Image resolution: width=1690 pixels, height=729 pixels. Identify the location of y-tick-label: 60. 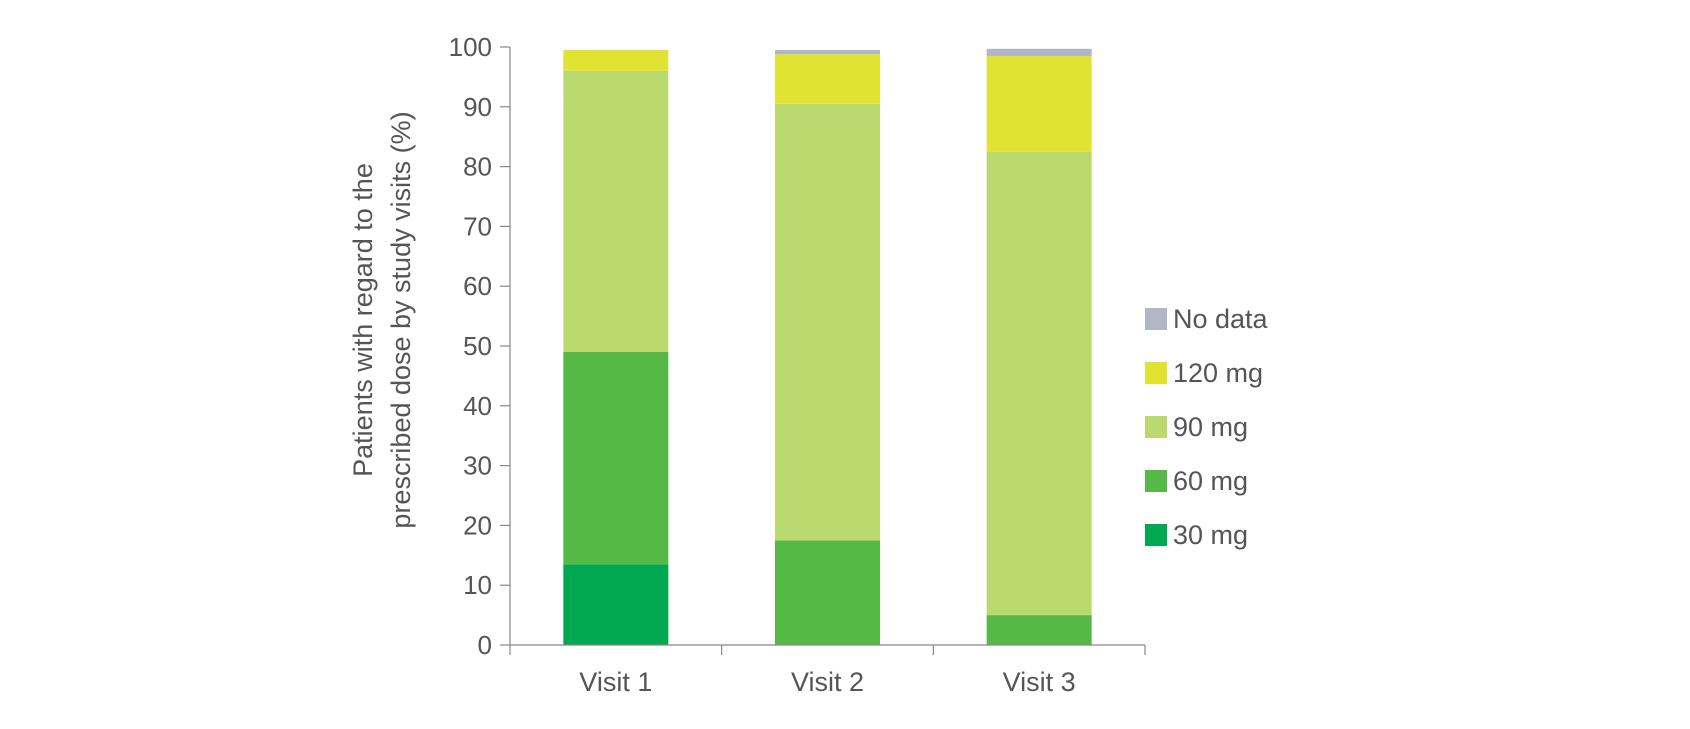
(477, 286).